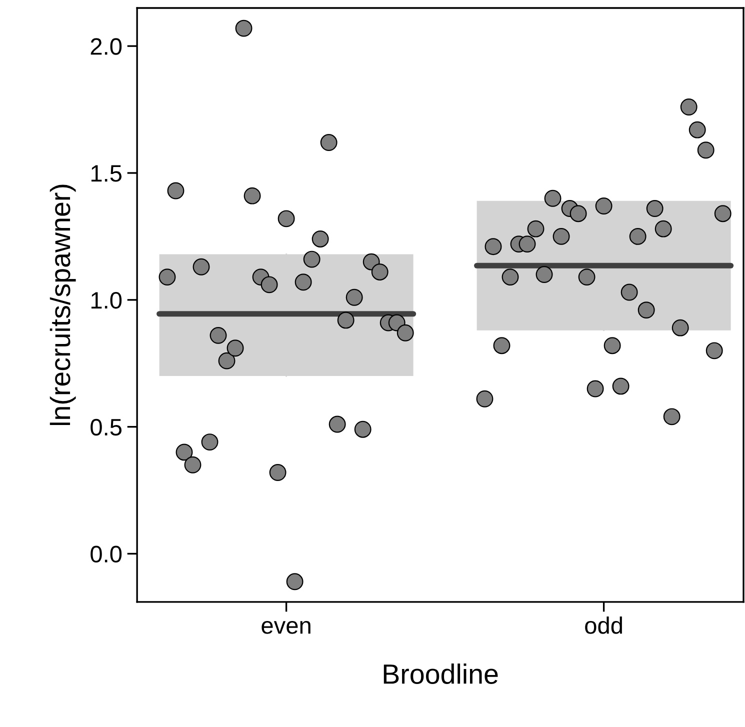 The image size is (745, 727). Describe the element at coordinates (441, 674) in the screenshot. I see `x-axis-title: Broodline` at that location.